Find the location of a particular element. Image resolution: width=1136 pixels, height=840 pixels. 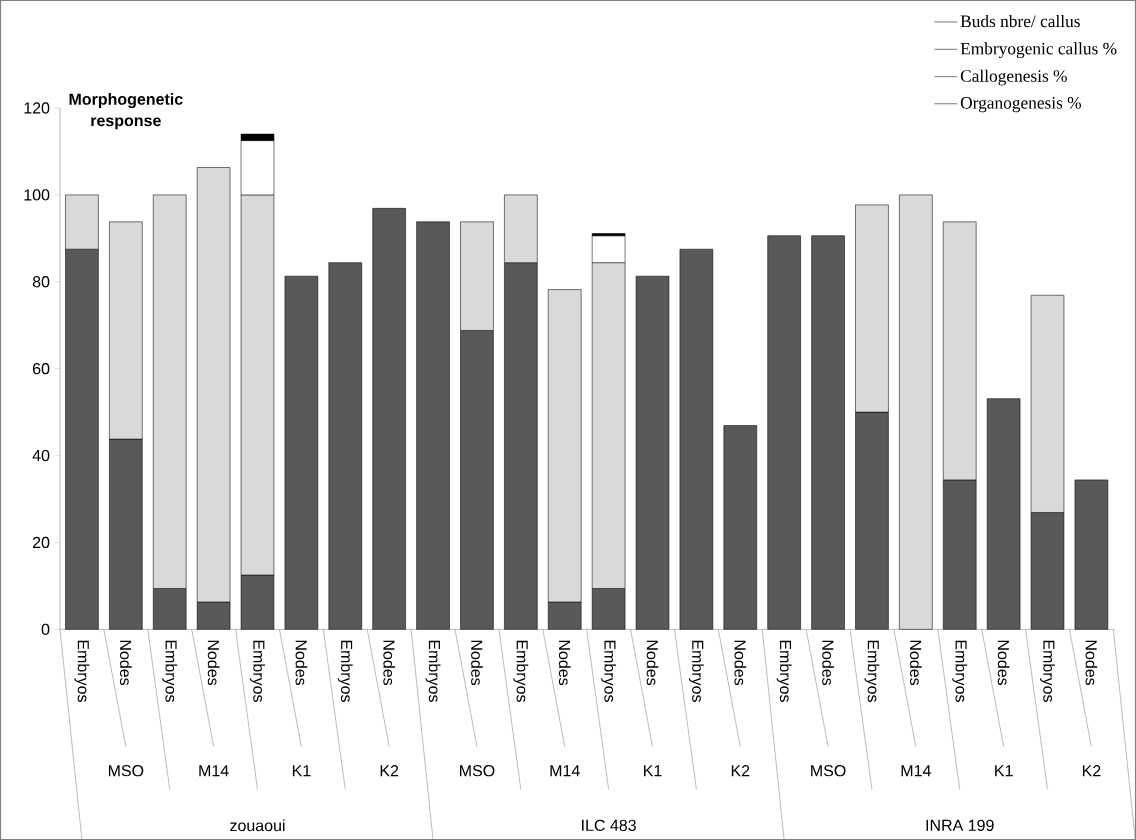

y-tick-label: 20 is located at coordinates (41, 542).